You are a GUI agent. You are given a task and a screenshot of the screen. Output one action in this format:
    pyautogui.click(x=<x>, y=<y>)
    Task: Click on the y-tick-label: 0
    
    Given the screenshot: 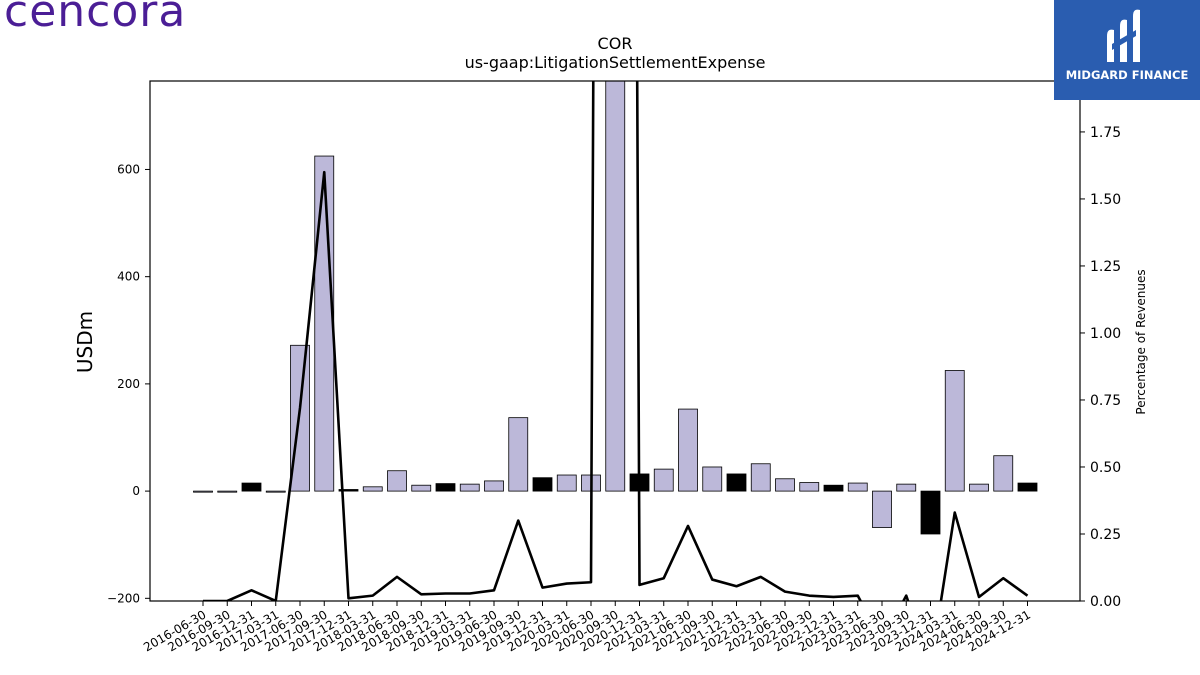 What is the action you would take?
    pyautogui.click(x=136, y=491)
    